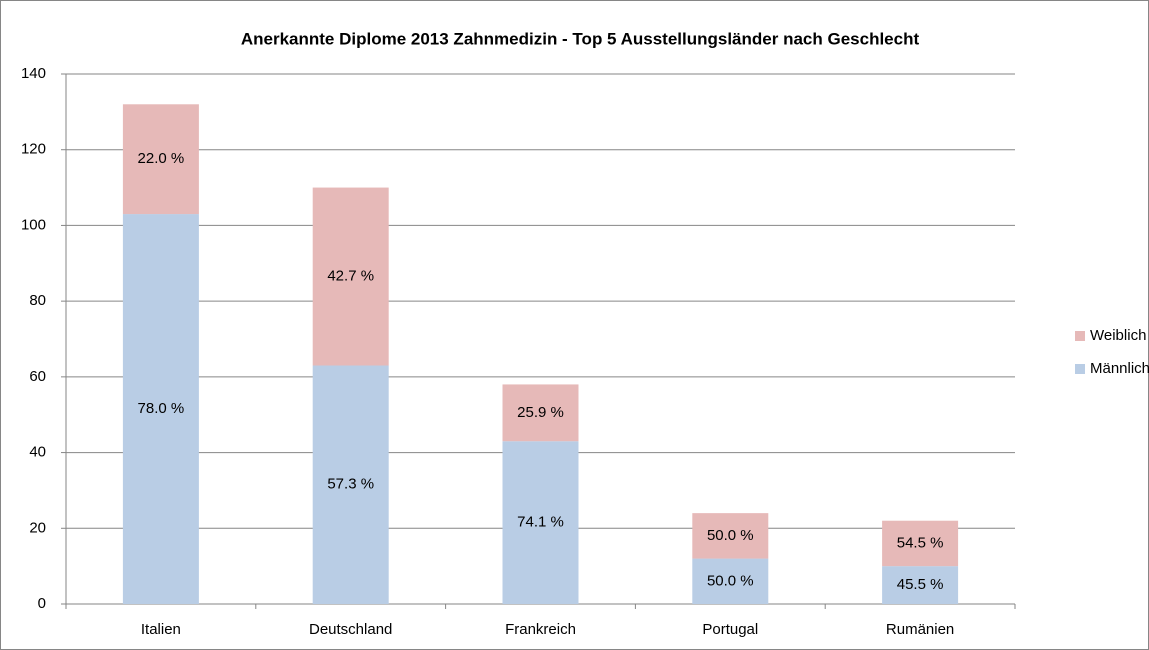  Describe the element at coordinates (37, 527) in the screenshot. I see `y-tick-label: 20` at that location.